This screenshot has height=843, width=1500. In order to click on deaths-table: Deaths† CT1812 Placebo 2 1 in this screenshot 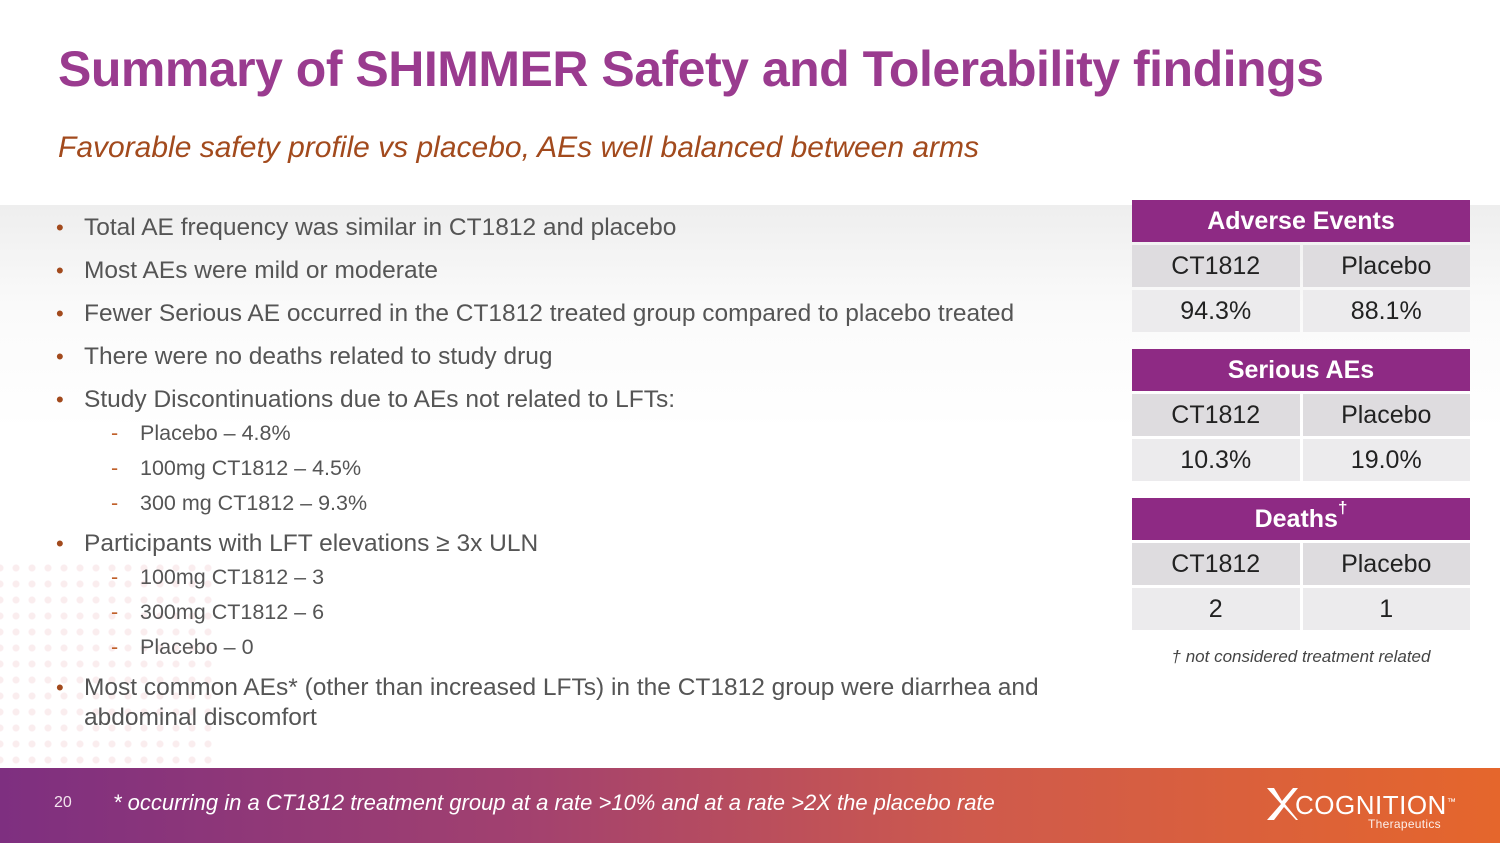, I will do `click(1301, 564)`.